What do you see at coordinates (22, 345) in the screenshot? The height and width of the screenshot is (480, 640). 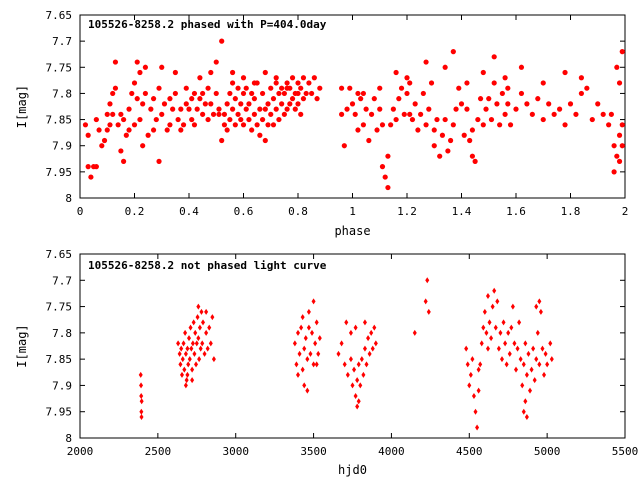 I see `unphased-y-axis-label: I[mag]` at bounding box center [22, 345].